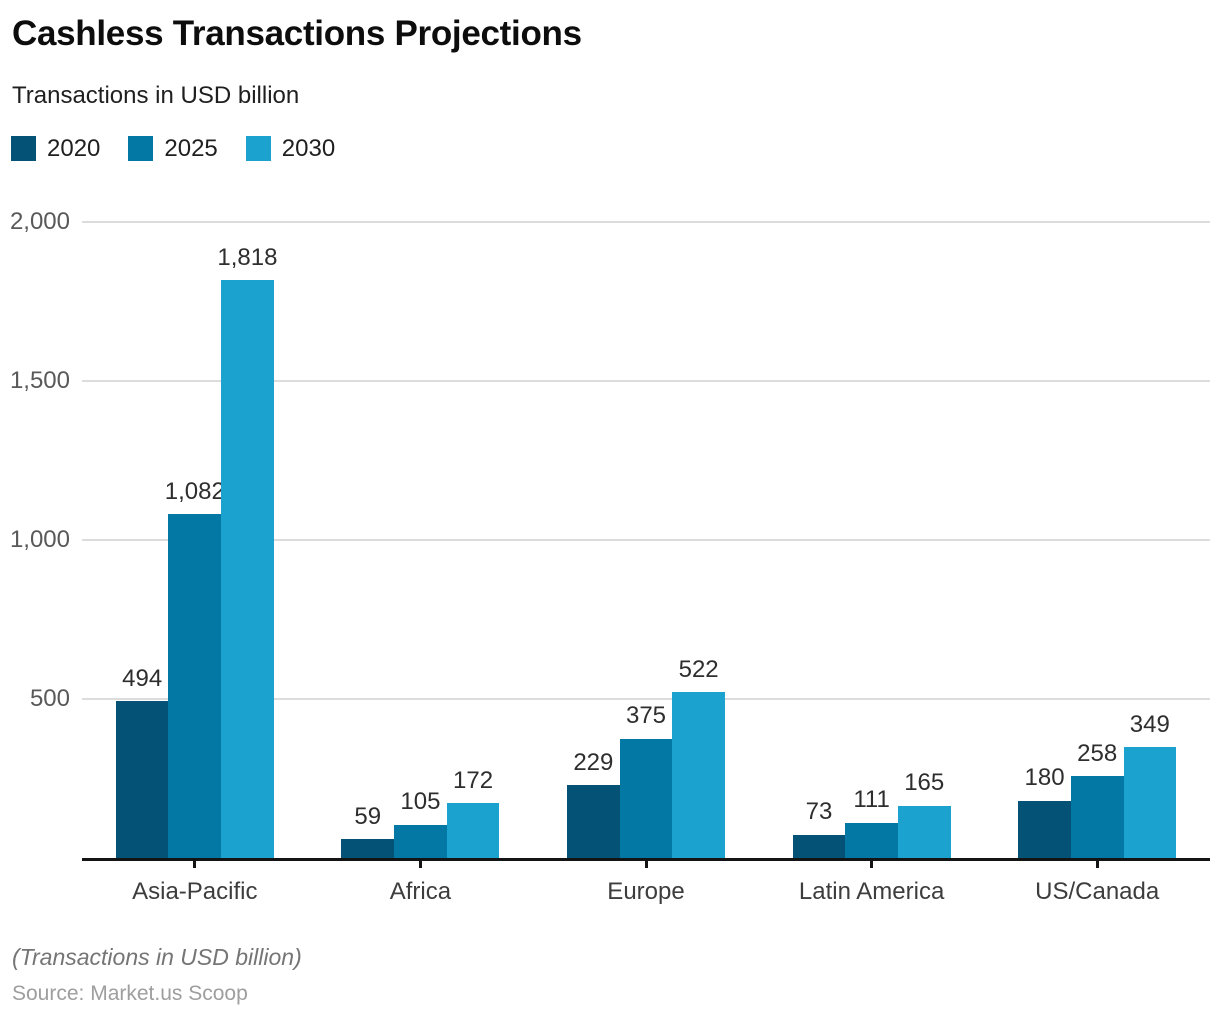 Image resolution: width=1220 pixels, height=1020 pixels. I want to click on category-label-africa: Africa, so click(420, 891).